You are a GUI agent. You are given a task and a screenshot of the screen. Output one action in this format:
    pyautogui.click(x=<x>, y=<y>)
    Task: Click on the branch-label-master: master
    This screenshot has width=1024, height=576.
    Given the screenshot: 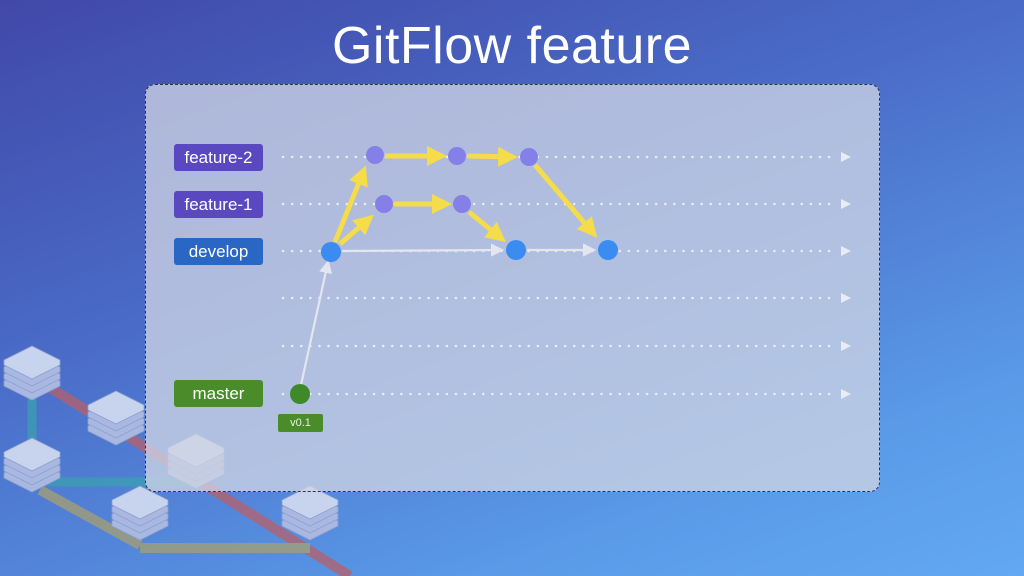 What is the action you would take?
    pyautogui.click(x=218, y=393)
    